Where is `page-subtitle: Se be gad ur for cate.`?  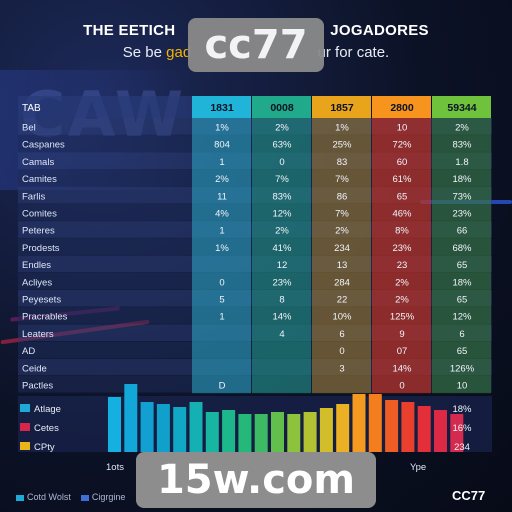 page-subtitle: Se be gad ur for cate. is located at coordinates (256, 52).